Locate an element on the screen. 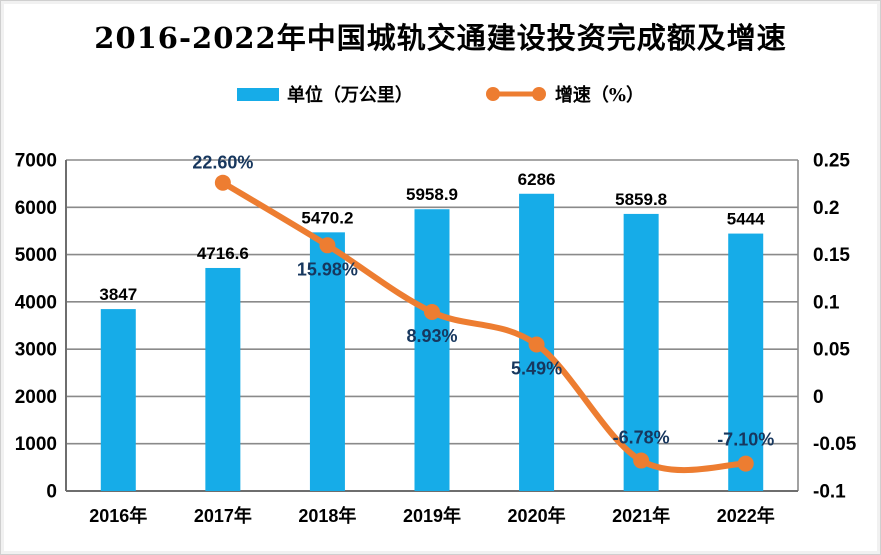  legend-item-bar-series: 单位（万公里） is located at coordinates (324, 94).